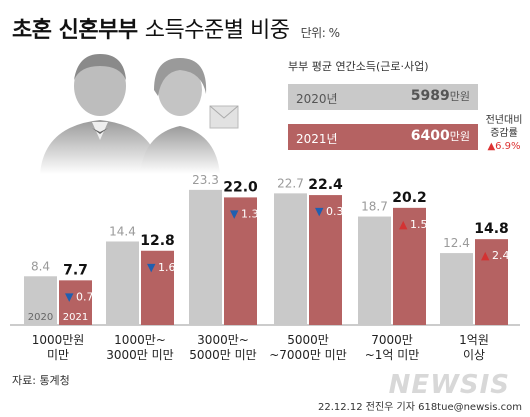 The width and height of the screenshot is (530, 417). Describe the element at coordinates (58, 355) in the screenshot. I see `category-label-0-1: 미만` at that location.